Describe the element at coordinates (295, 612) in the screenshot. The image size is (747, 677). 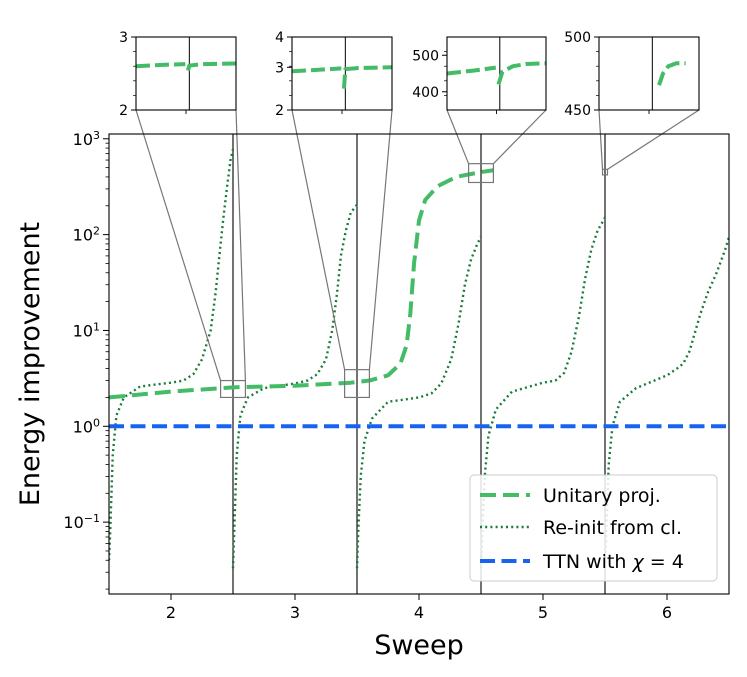
I see `x-tick-label-2: 3` at that location.